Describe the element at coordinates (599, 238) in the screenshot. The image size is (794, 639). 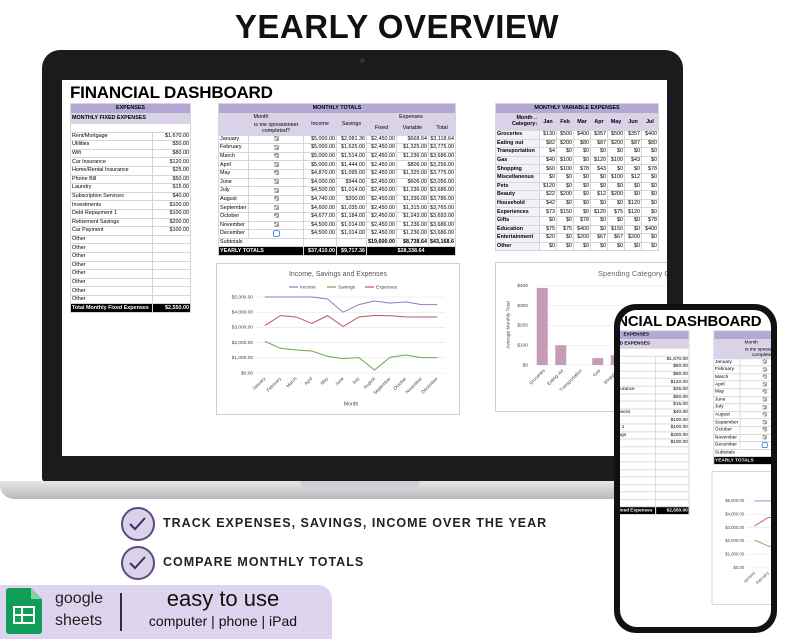
I see `amount: $67` at that location.